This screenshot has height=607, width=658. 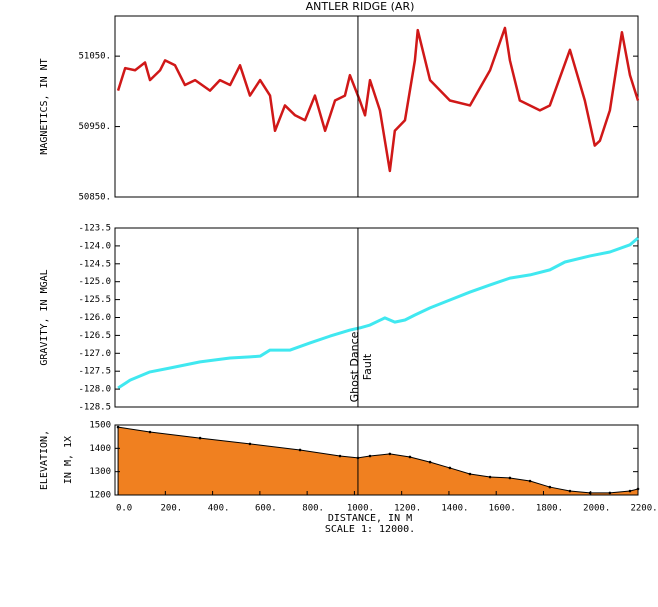 I want to click on x-tick-label: 1800., so click(x=549, y=509).